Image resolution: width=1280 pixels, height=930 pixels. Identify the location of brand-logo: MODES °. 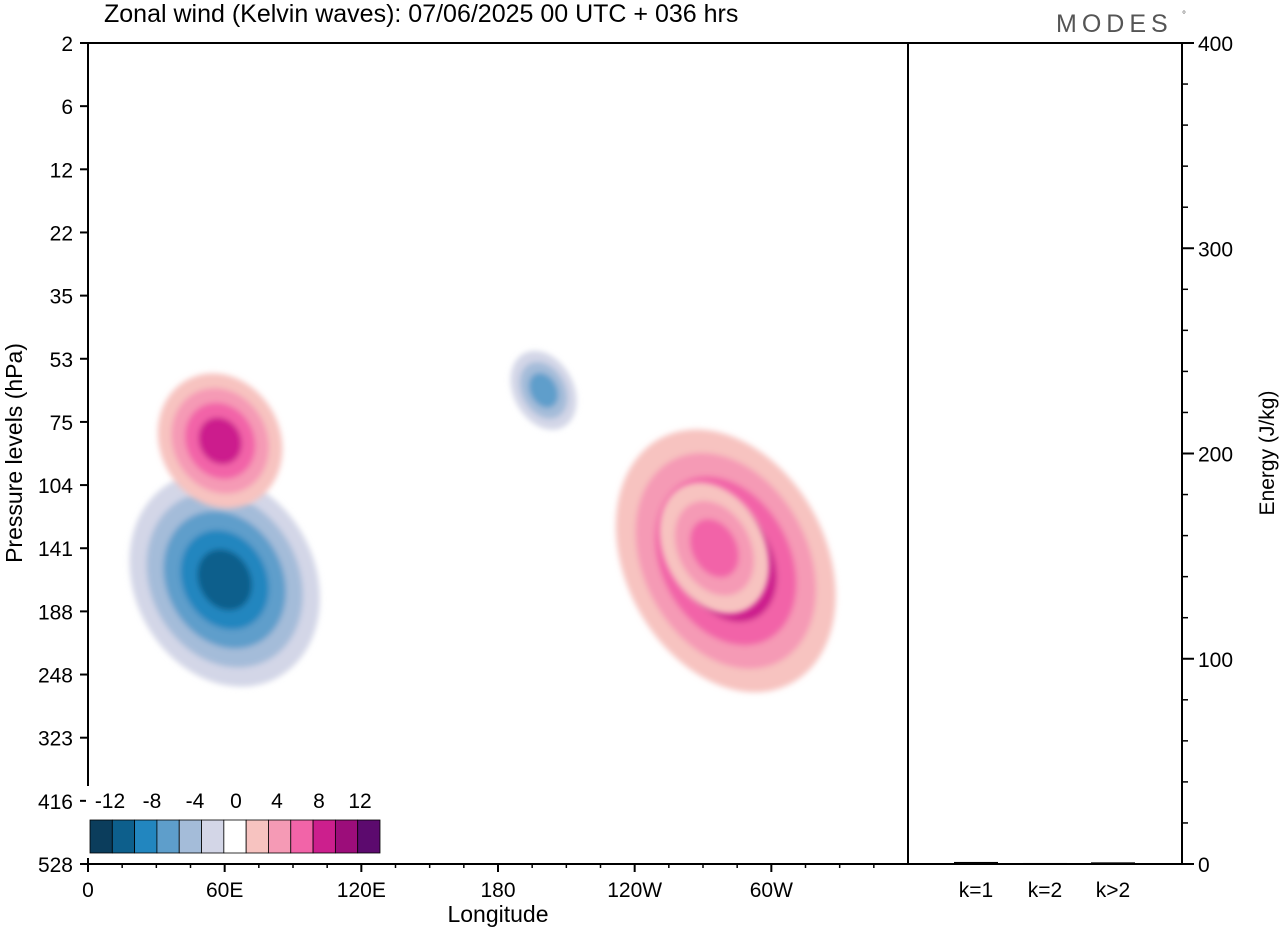
(1121, 24).